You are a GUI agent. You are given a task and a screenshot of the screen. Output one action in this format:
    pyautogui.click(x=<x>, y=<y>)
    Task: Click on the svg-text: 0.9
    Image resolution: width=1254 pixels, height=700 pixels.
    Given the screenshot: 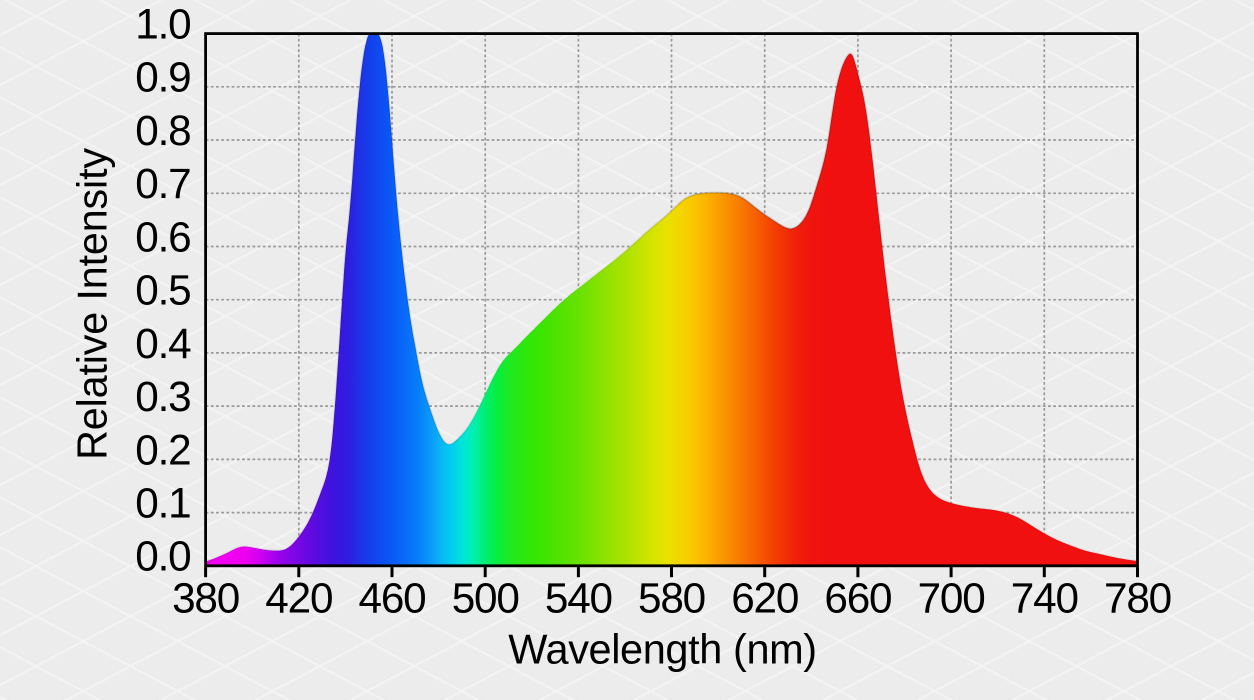 What is the action you would take?
    pyautogui.click(x=162, y=77)
    